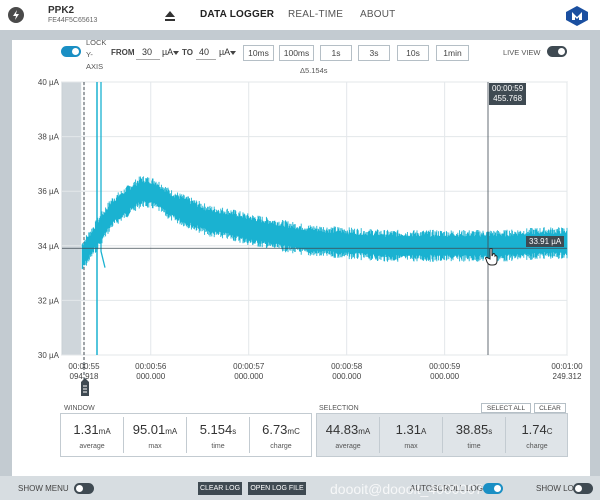  I want to click on window-average-unit: mA, so click(104, 431).